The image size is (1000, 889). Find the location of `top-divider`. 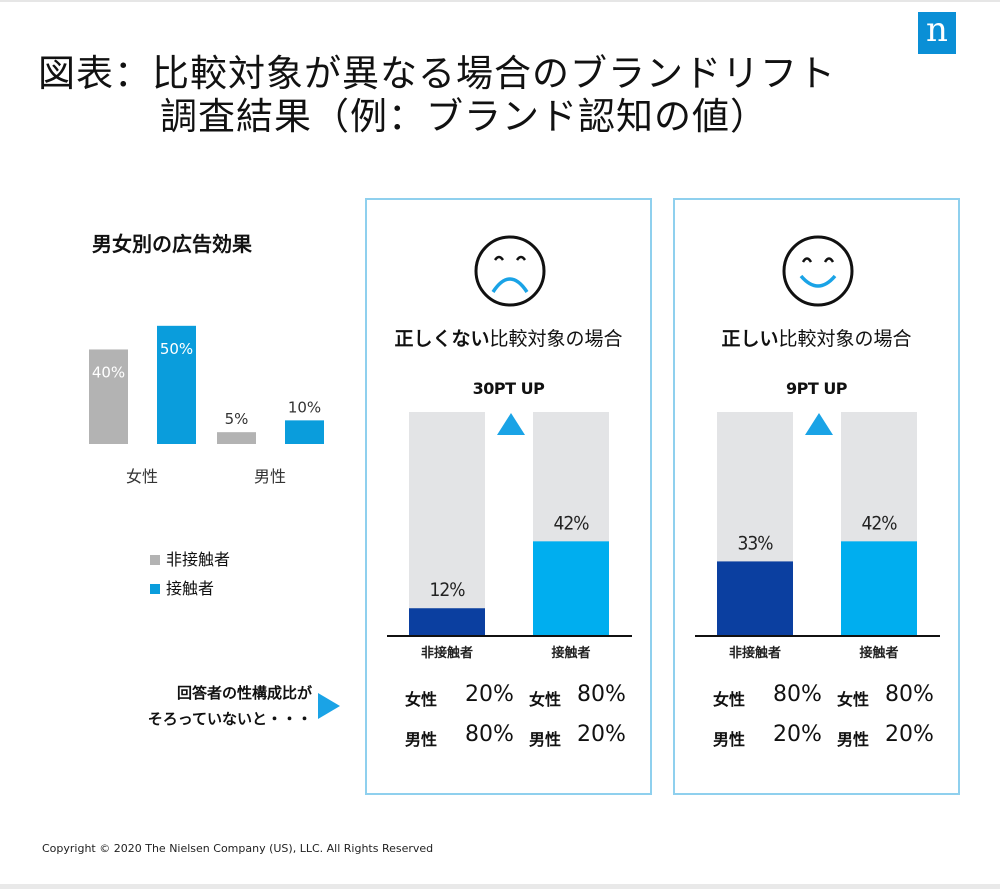

top-divider is located at coordinates (500, 1).